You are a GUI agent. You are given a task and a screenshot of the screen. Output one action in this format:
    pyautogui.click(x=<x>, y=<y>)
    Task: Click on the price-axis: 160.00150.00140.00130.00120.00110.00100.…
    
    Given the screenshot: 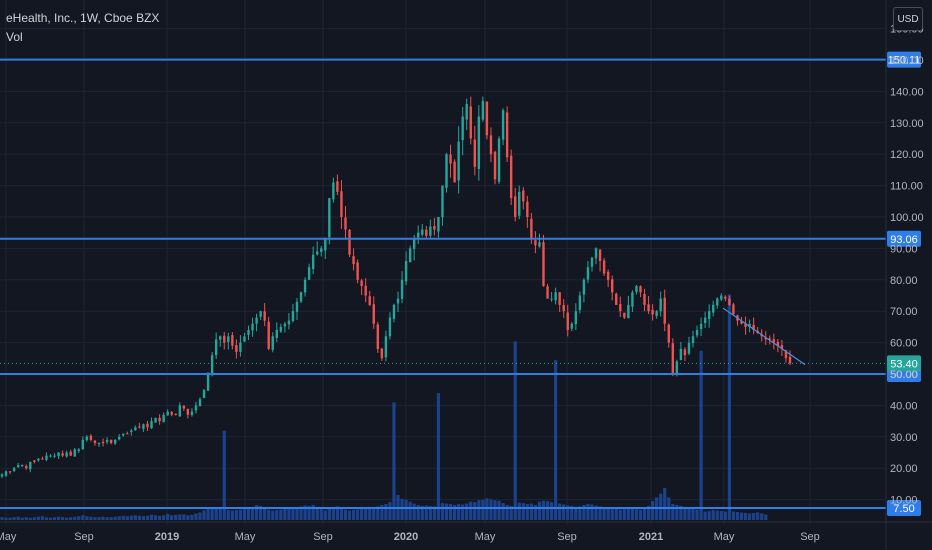 What is the action you would take?
    pyautogui.click(x=904, y=275)
    